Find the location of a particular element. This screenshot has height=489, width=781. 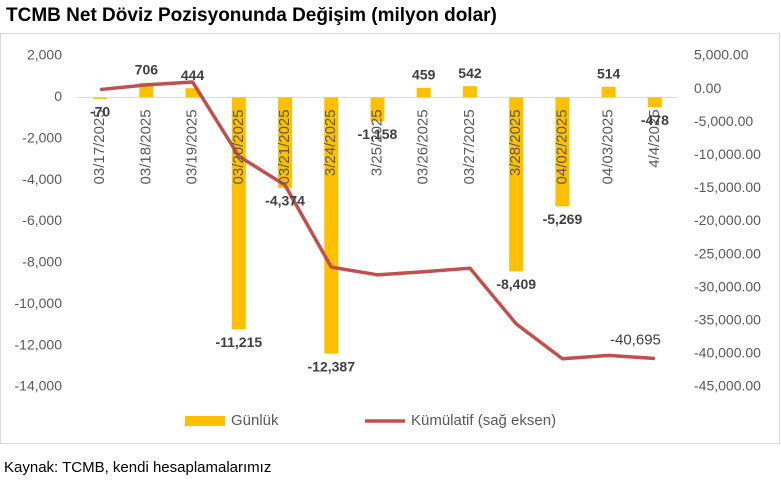

y2-tick-label: -20,000.00 is located at coordinates (727, 220).